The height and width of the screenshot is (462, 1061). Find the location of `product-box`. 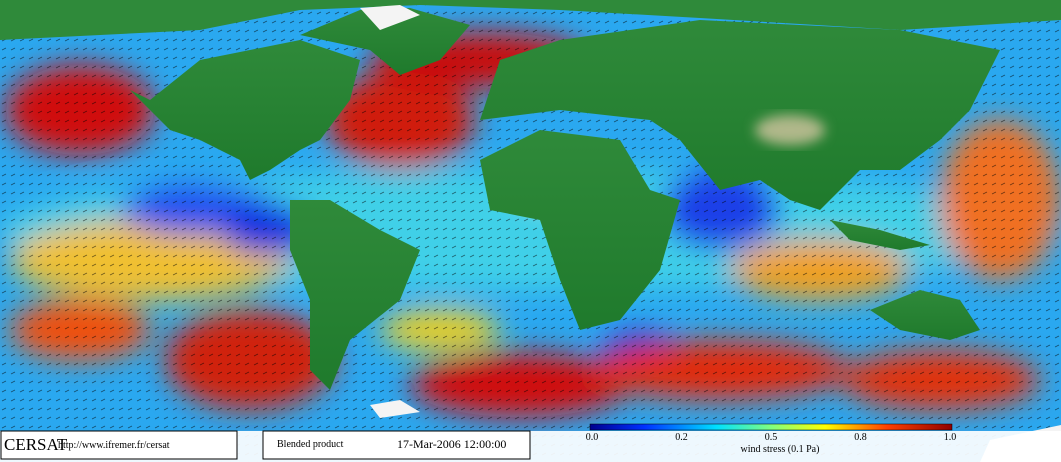

product-box is located at coordinates (396, 445).